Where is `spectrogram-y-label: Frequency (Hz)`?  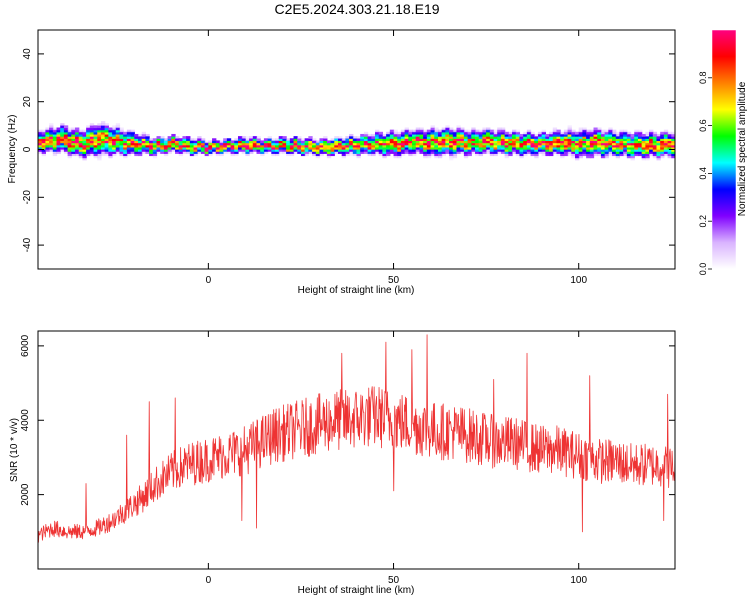 spectrogram-y-label: Frequency (Hz) is located at coordinates (12, 149).